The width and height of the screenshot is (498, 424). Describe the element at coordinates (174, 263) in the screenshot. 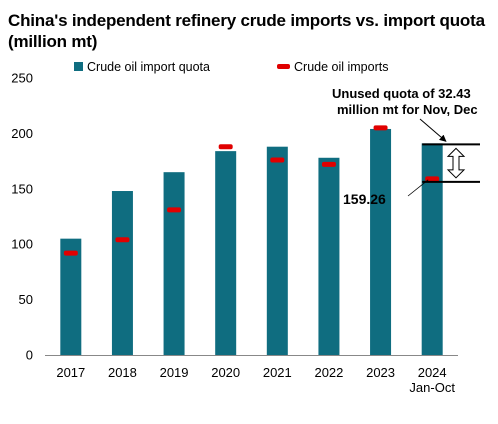

I see `bar-2019` at that location.